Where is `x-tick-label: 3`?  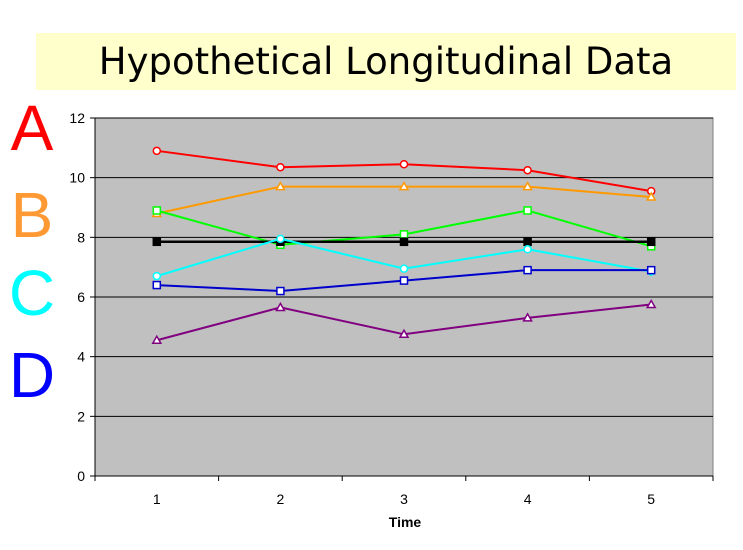
x-tick-label: 3 is located at coordinates (404, 499).